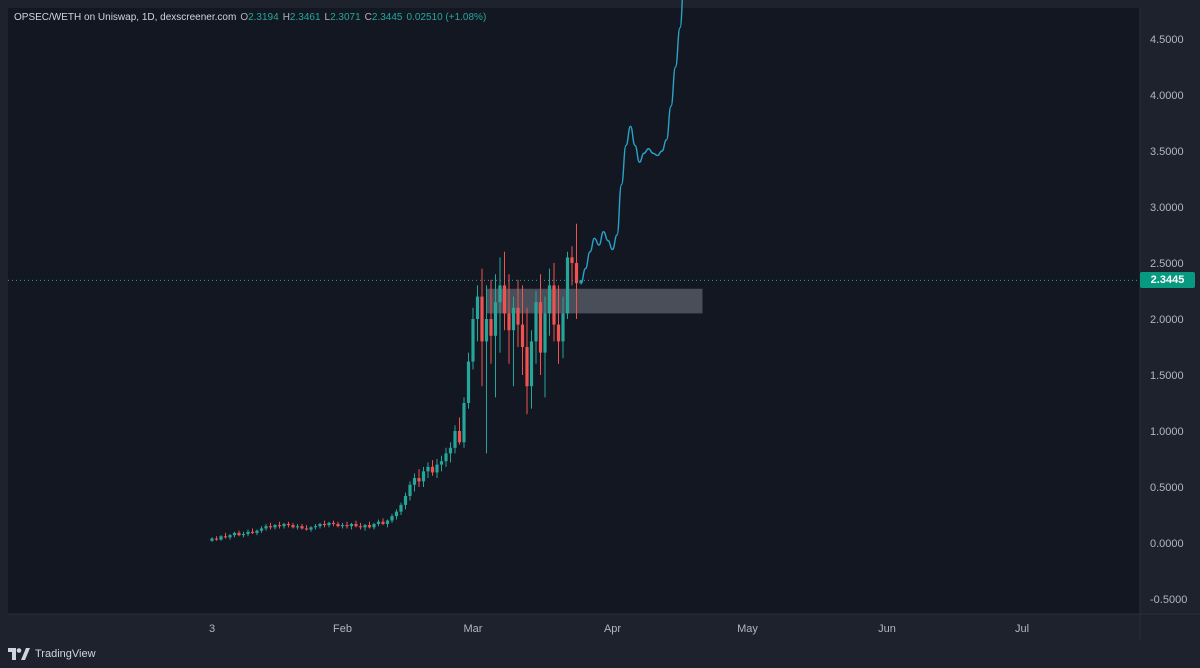 This screenshot has width=1200, height=668. Describe the element at coordinates (1167, 152) in the screenshot. I see `y-tick-label: 3.5000` at that location.